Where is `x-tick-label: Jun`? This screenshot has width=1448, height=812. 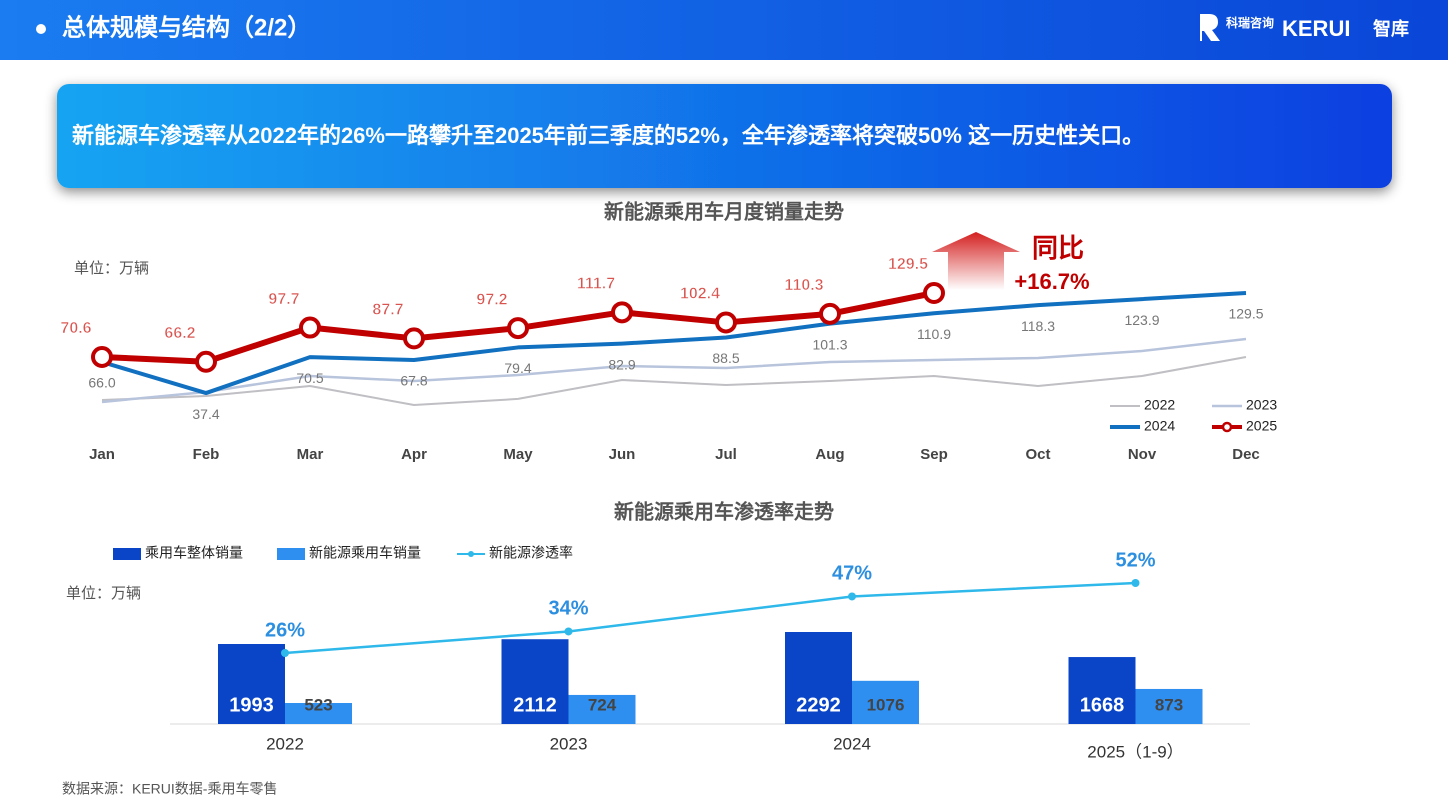 x-tick-label: Jun is located at coordinates (622, 454).